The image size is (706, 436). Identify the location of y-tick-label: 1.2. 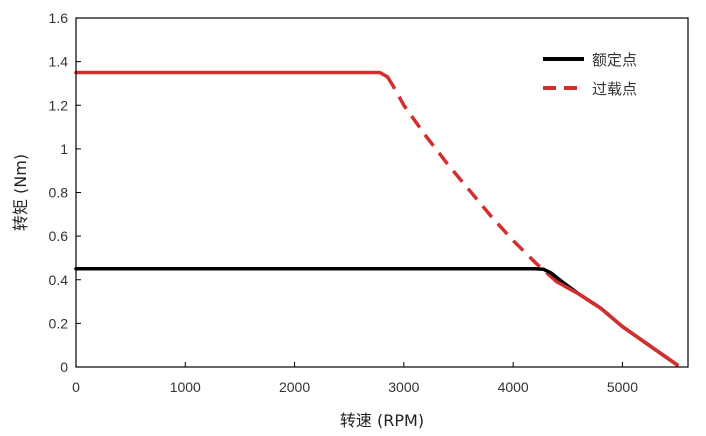
(59, 105).